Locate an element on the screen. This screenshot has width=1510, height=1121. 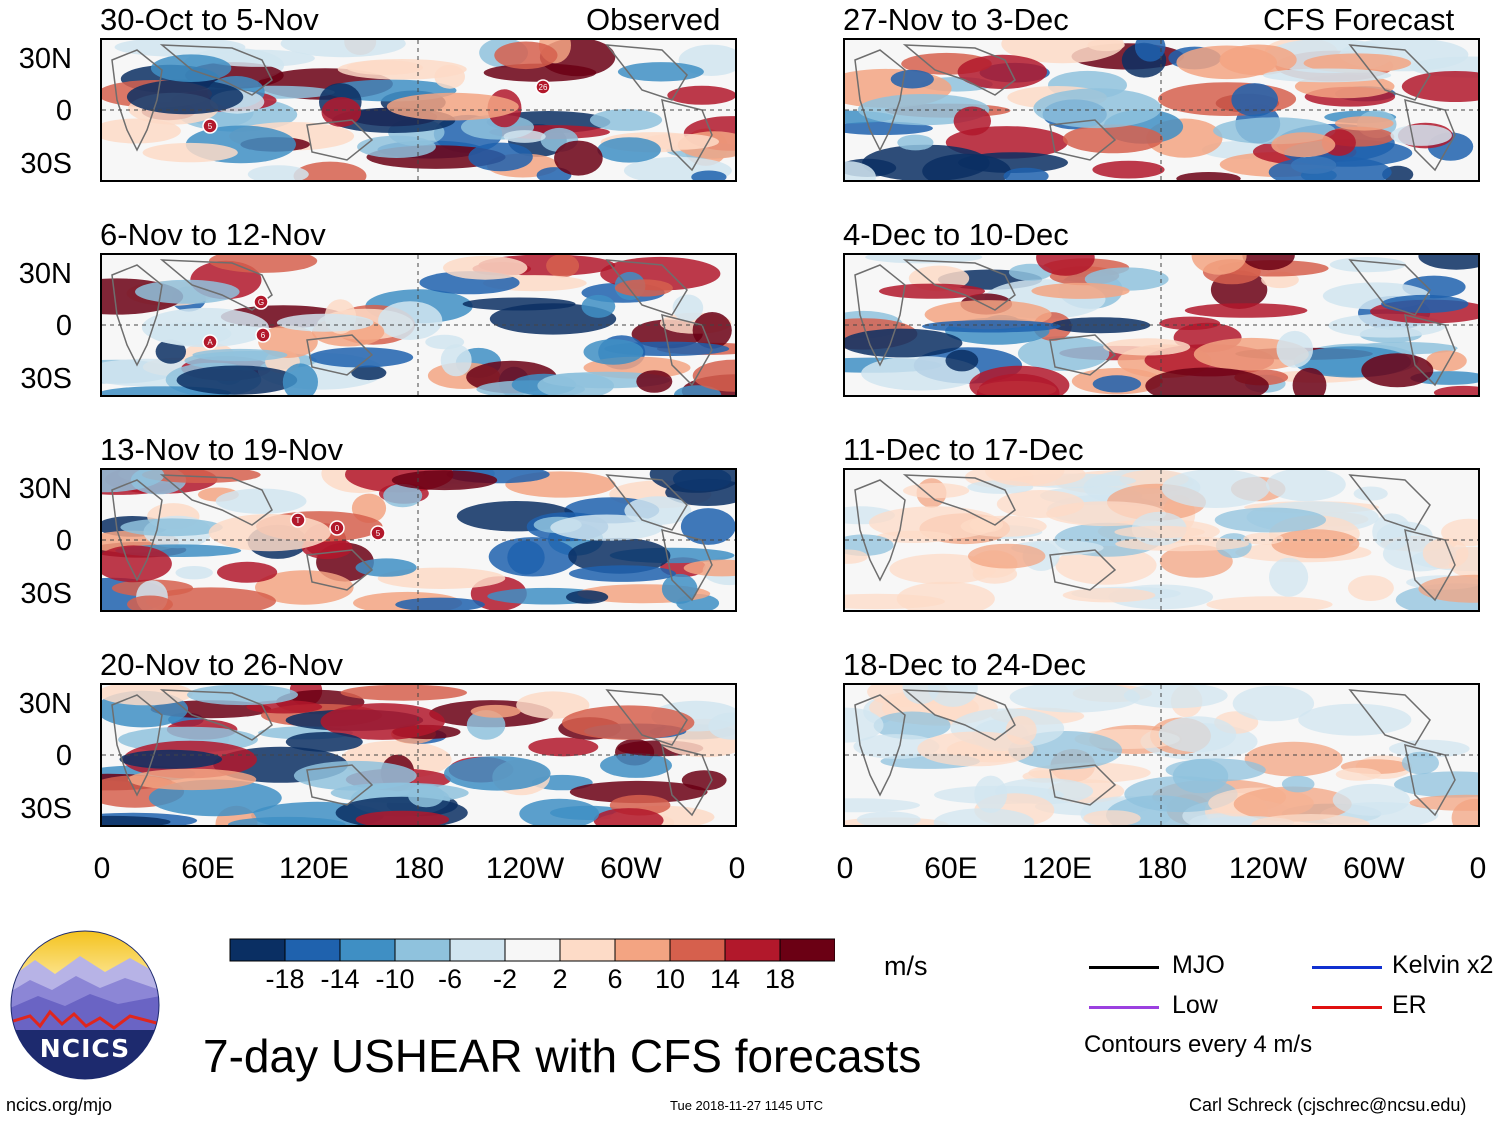
main-title: 7-day USHEAR with CFS forecasts is located at coordinates (562, 1056).